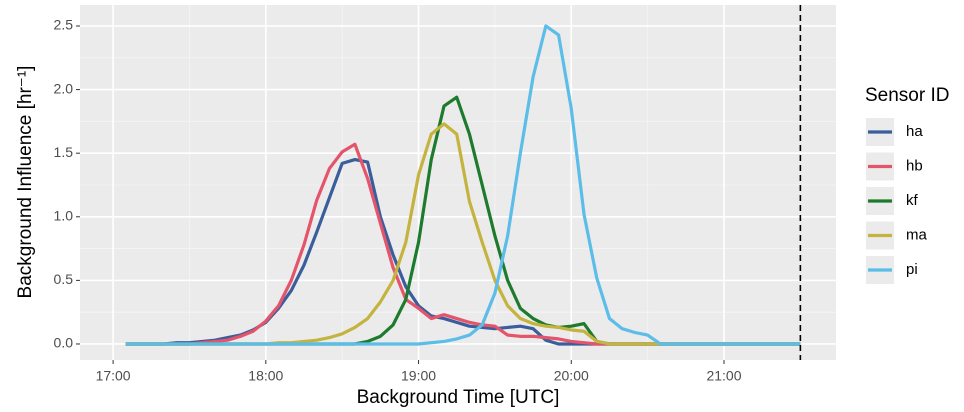 This screenshot has width=964, height=412. What do you see at coordinates (64, 88) in the screenshot?
I see `y-tick-label: 2.0` at bounding box center [64, 88].